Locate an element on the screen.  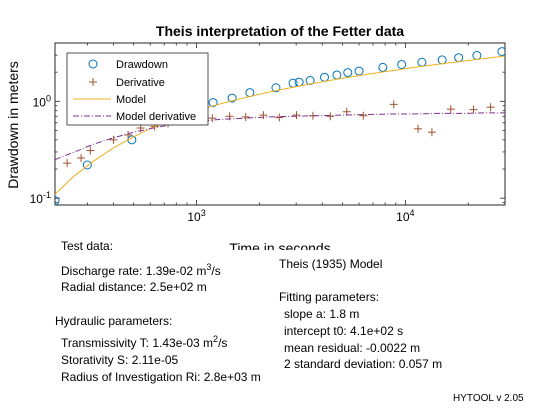
transmissivity-unit: /s is located at coordinates (223, 343).